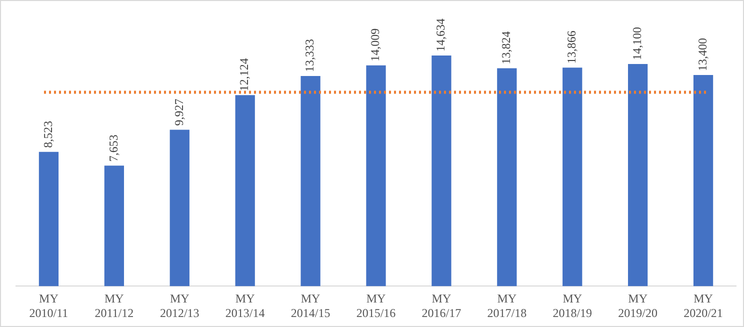  I want to click on x-tick-label: MY 2014/15, so click(310, 306).